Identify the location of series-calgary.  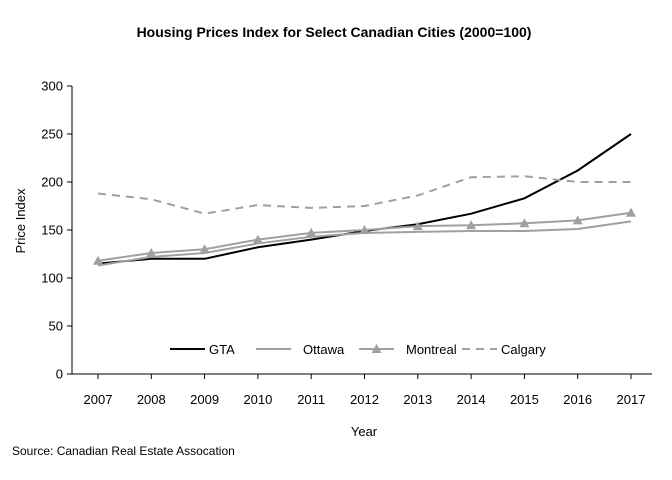
(364, 195).